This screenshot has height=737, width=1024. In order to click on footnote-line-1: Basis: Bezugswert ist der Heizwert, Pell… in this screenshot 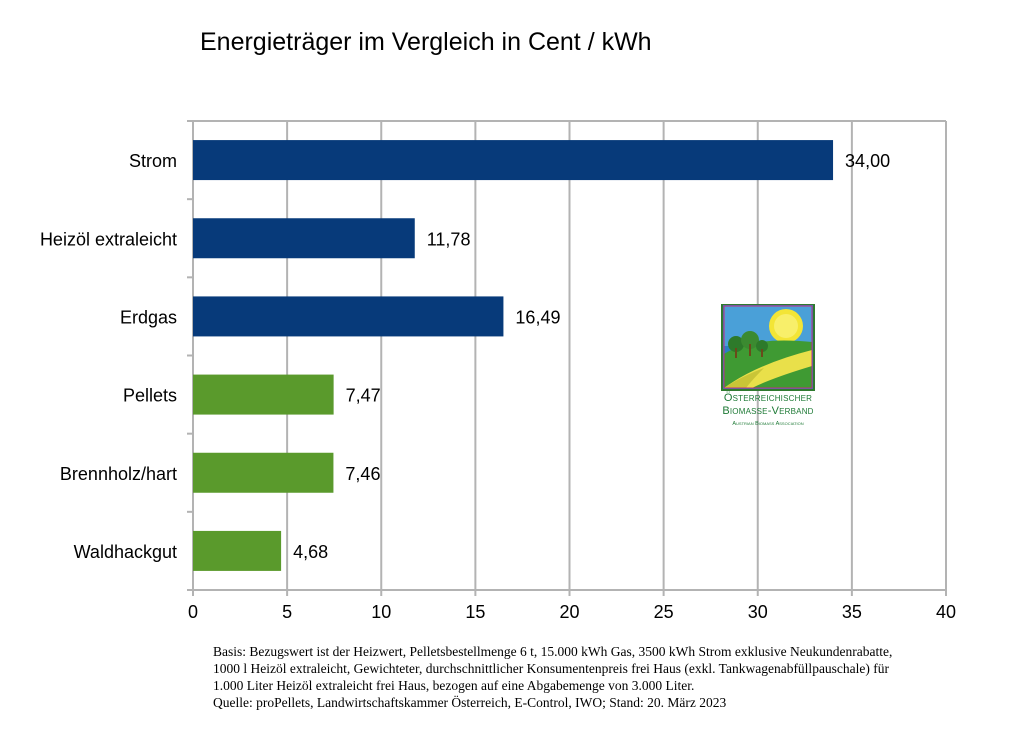, I will do `click(553, 651)`.